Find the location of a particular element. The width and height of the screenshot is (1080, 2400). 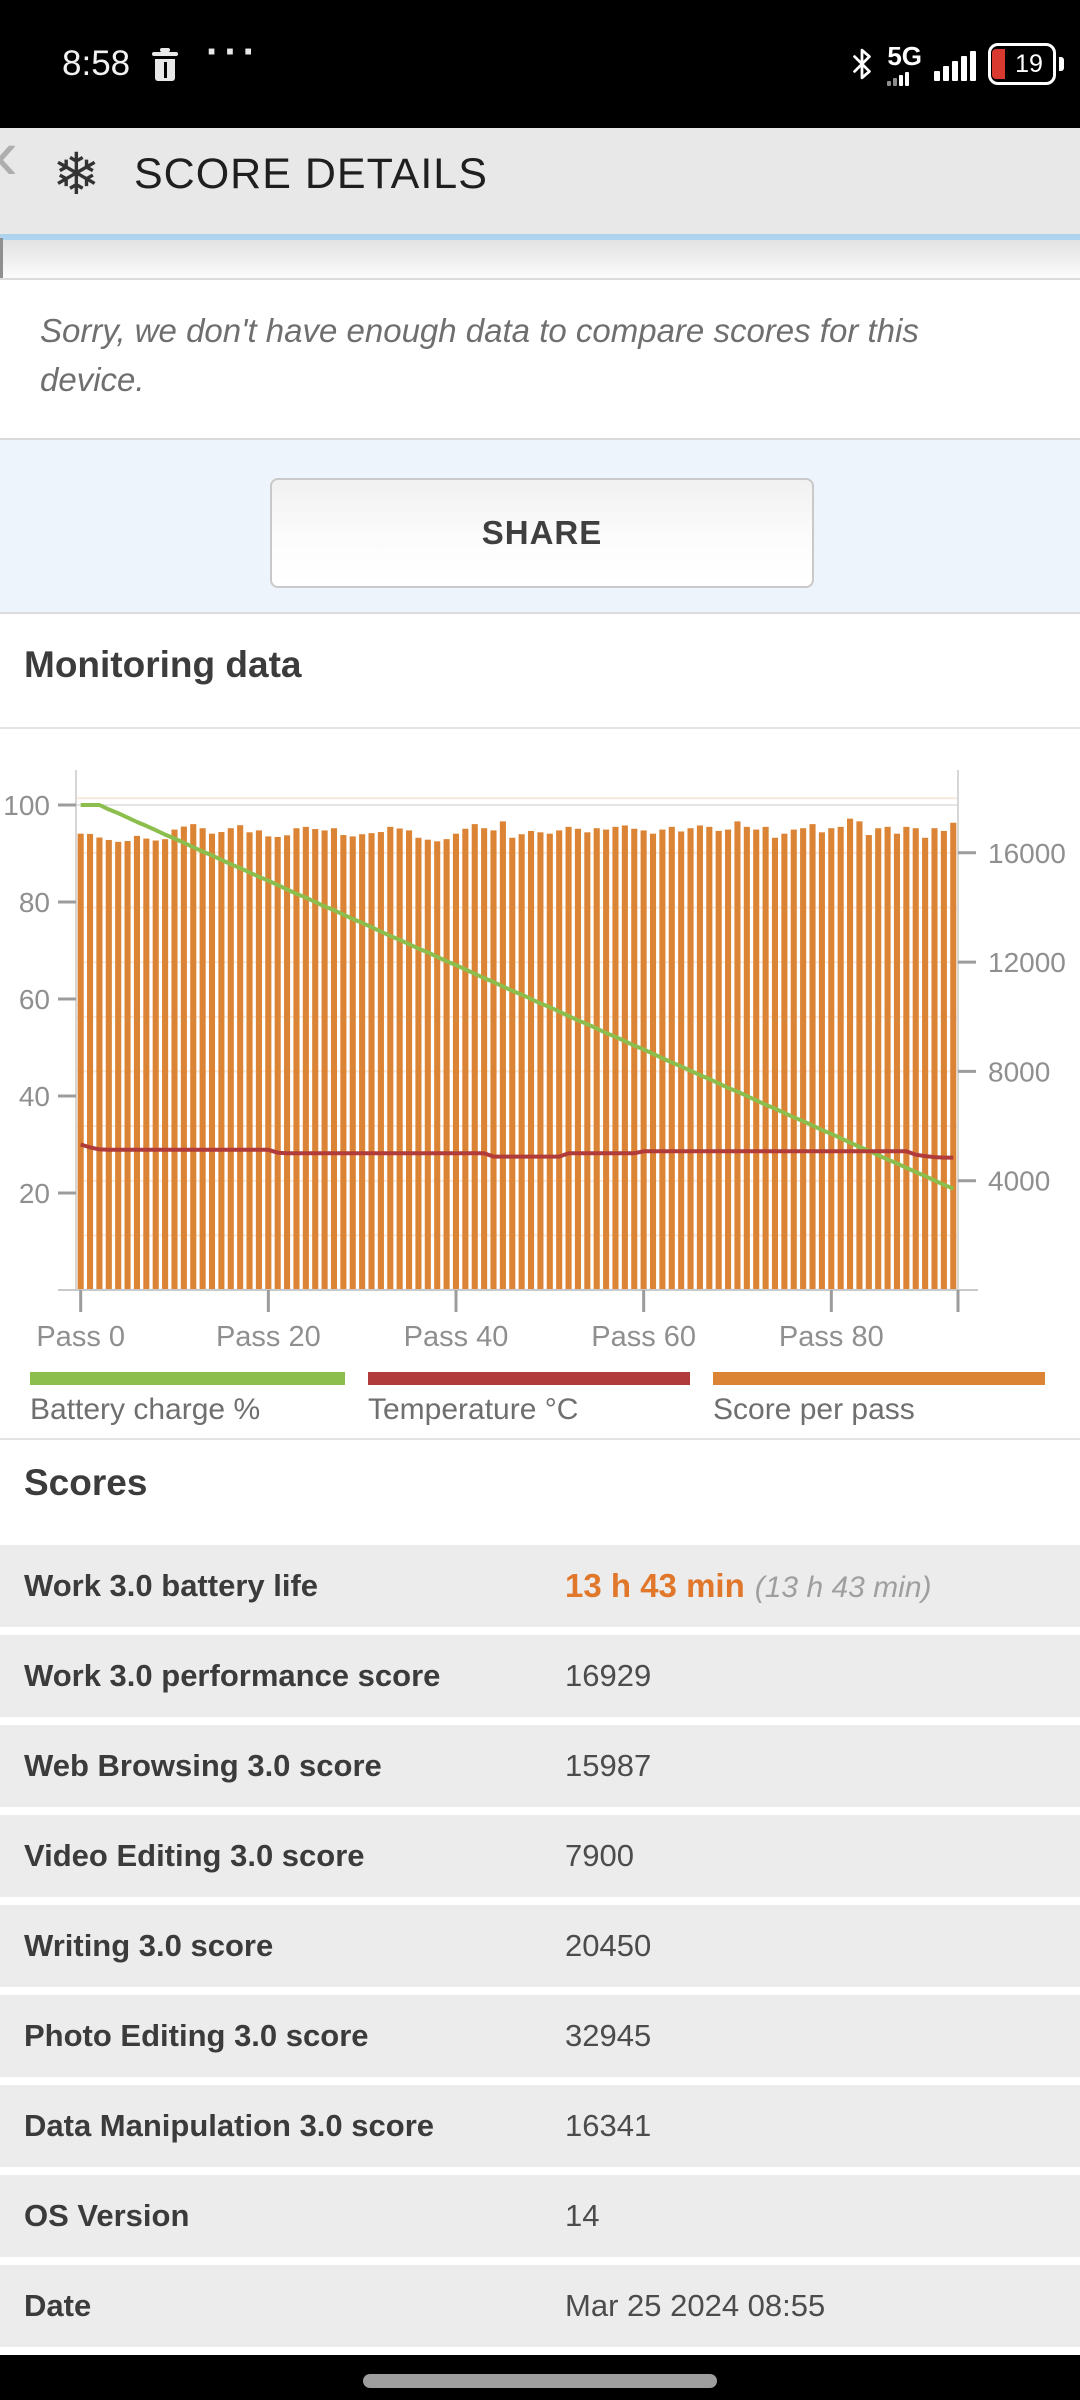

svg-text: Pass 60 is located at coordinates (643, 1337).